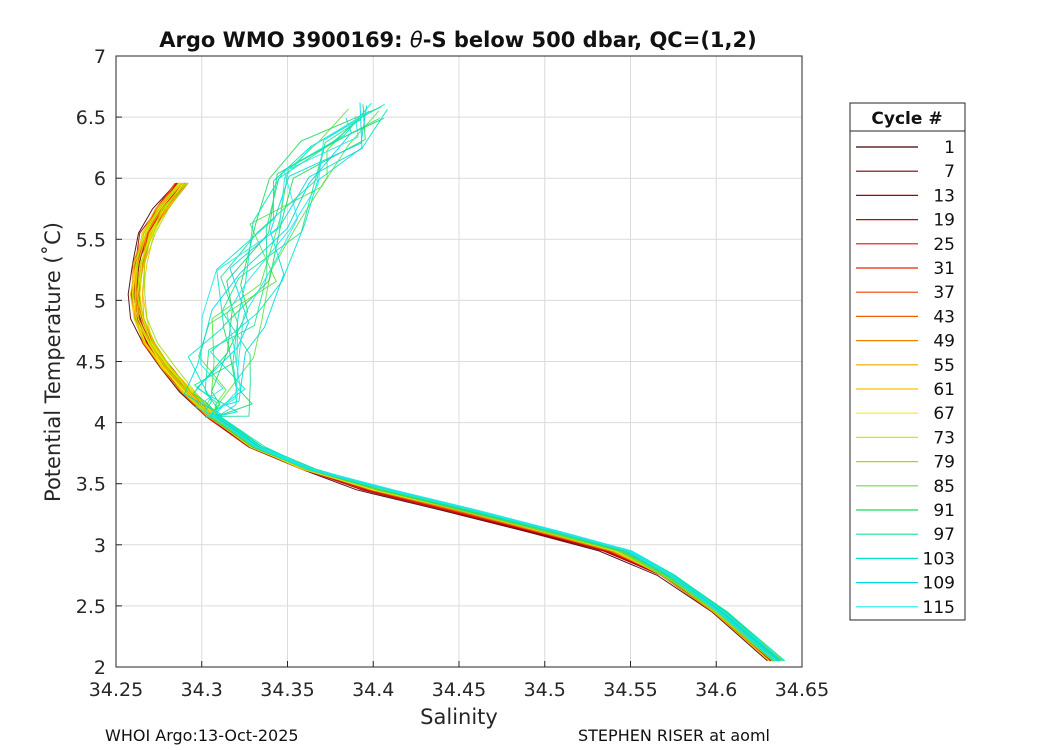 The width and height of the screenshot is (1050, 750). What do you see at coordinates (91, 485) in the screenshot?
I see `y-tick-label: 3.5` at bounding box center [91, 485].